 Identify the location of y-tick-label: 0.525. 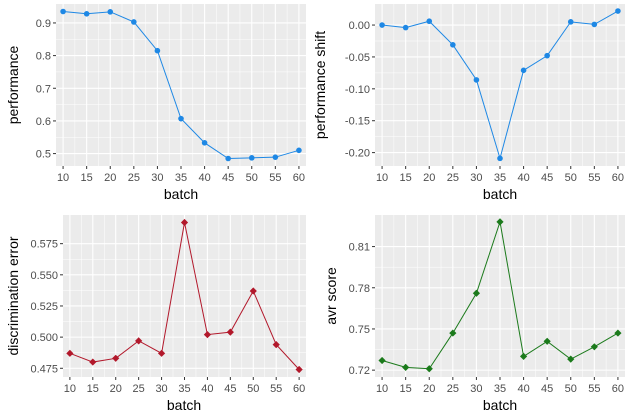
(44, 307).